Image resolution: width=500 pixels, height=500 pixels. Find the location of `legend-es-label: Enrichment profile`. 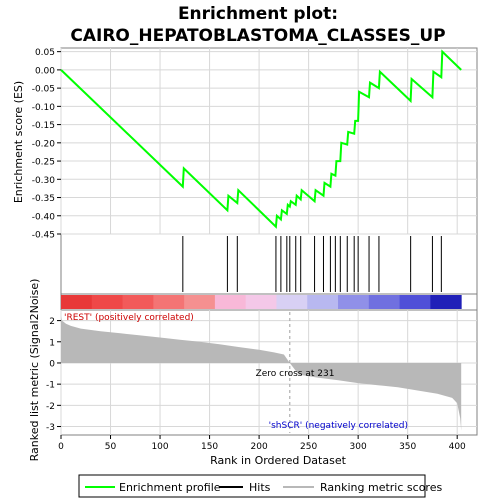

legend-es-label: Enrichment profile is located at coordinates (170, 487).